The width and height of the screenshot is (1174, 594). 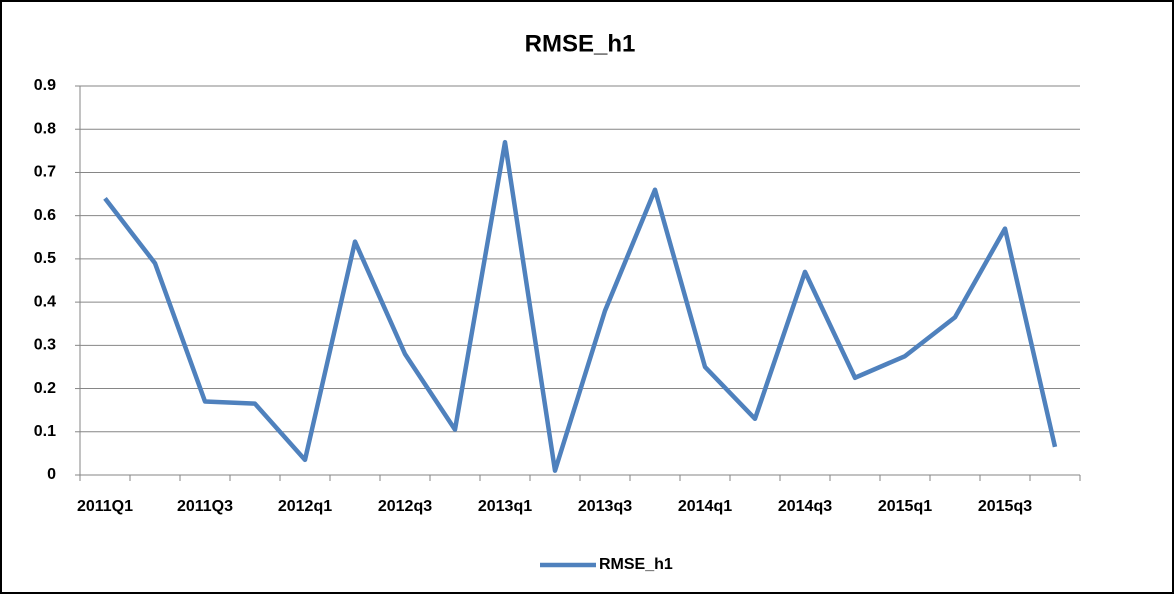 What do you see at coordinates (45, 258) in the screenshot?
I see `y-tick-label: 0.5` at bounding box center [45, 258].